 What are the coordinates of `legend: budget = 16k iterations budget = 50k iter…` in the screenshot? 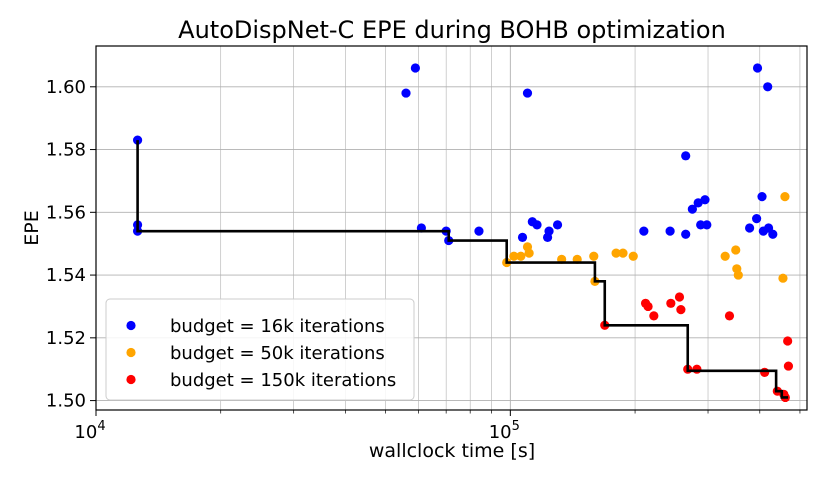 It's located at (260, 349).